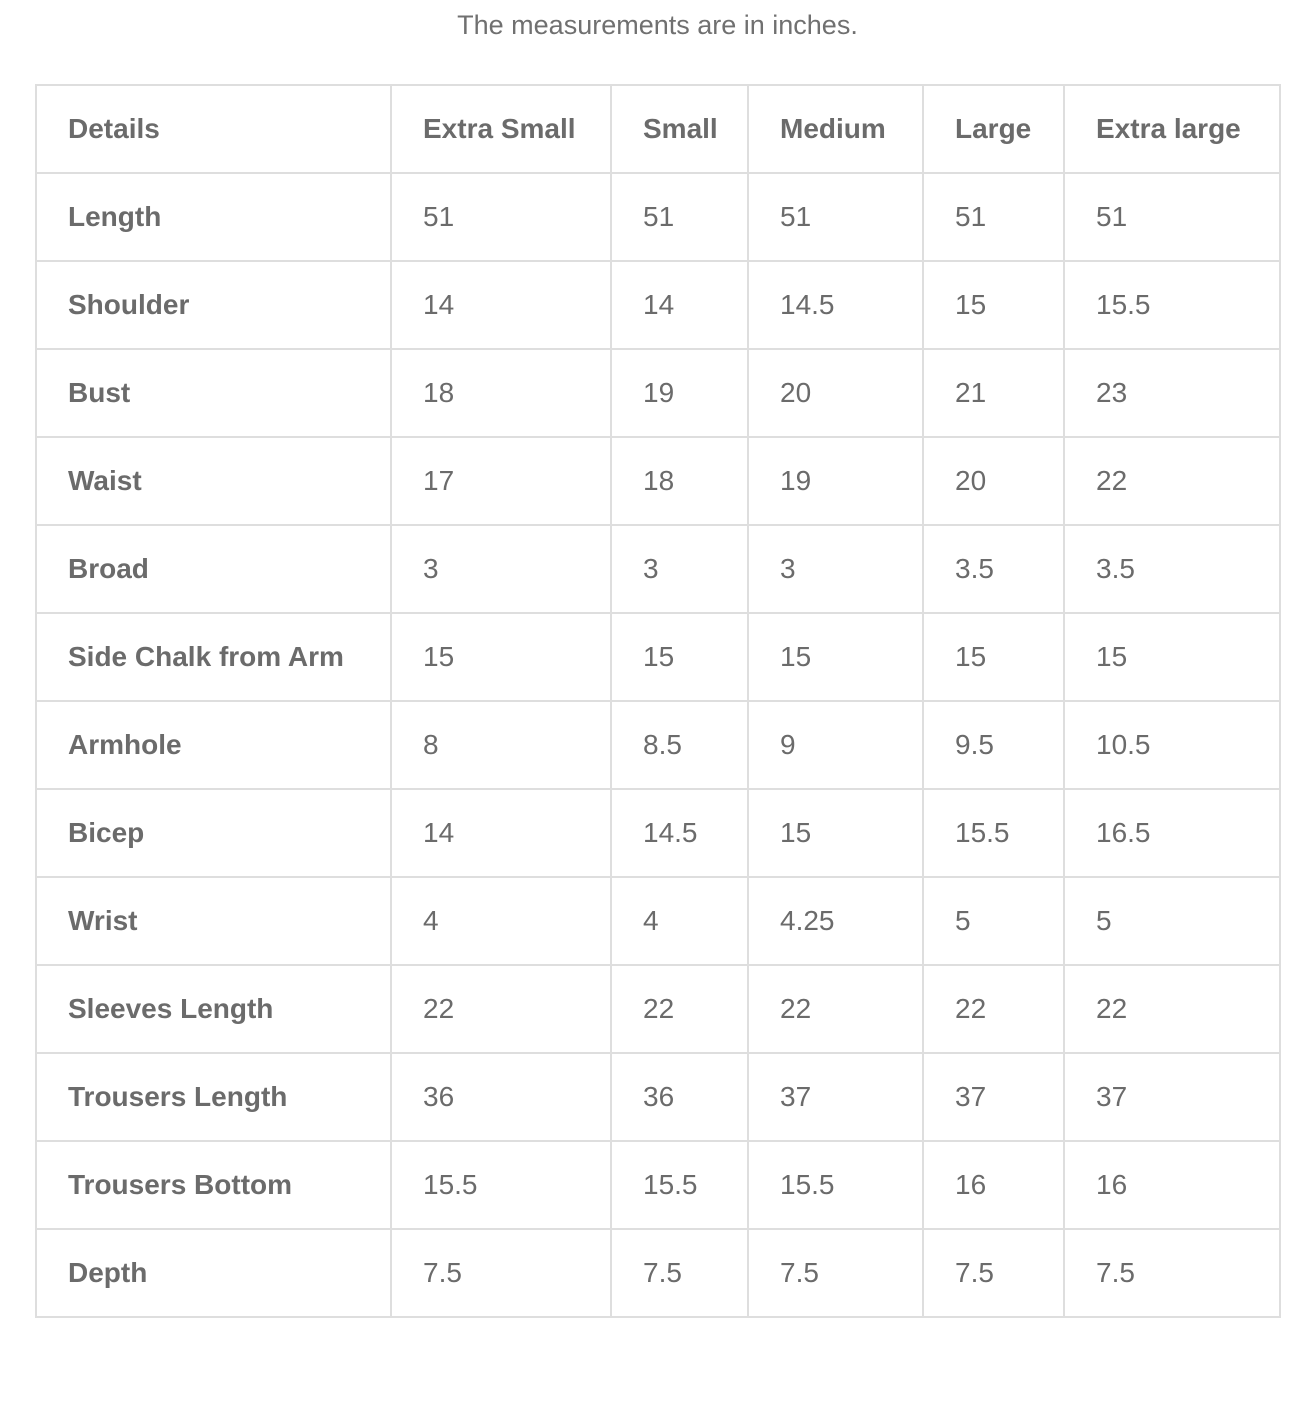 The width and height of the screenshot is (1315, 1409). I want to click on row-label: Wrist, so click(213, 921).